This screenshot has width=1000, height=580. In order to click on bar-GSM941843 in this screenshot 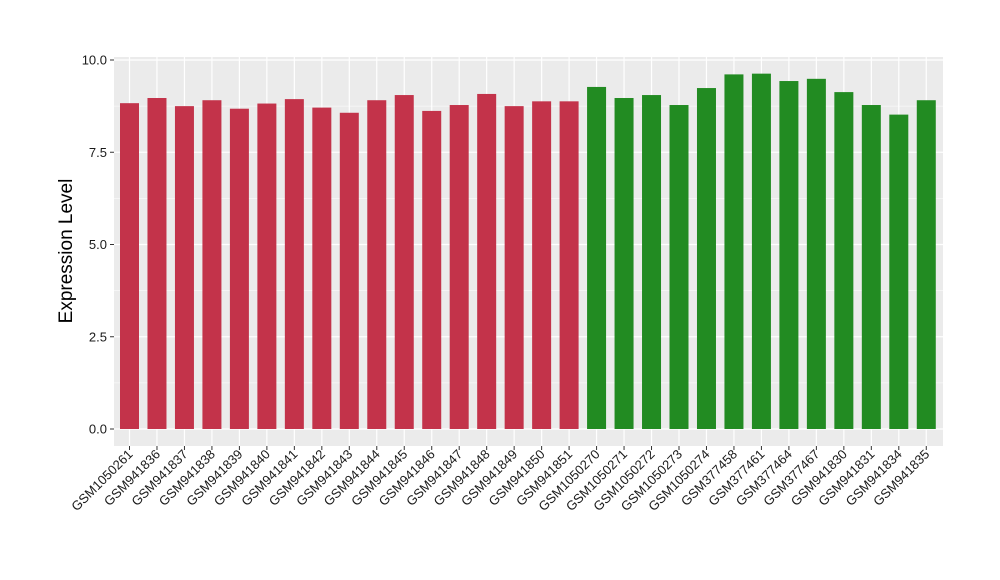, I will do `click(349, 270)`.